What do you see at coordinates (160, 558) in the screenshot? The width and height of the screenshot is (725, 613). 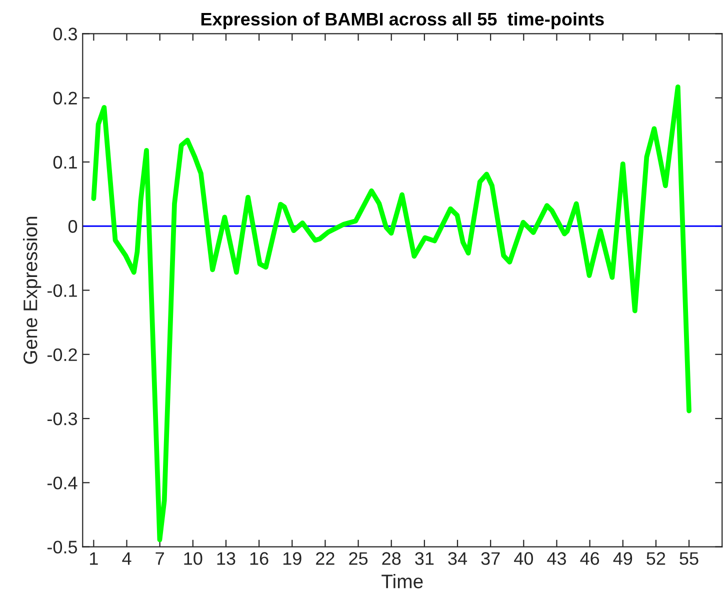 I see `x-tick-label: 7` at bounding box center [160, 558].